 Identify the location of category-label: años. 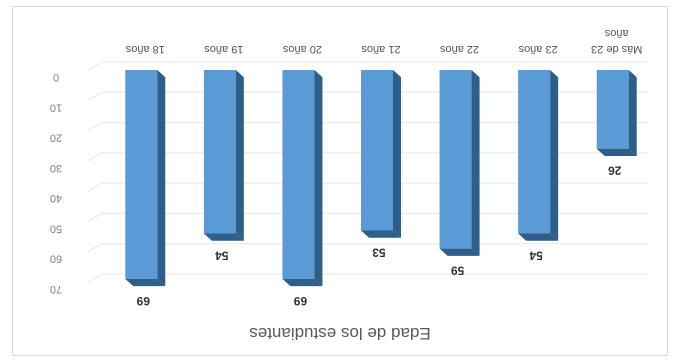
(616, 33).